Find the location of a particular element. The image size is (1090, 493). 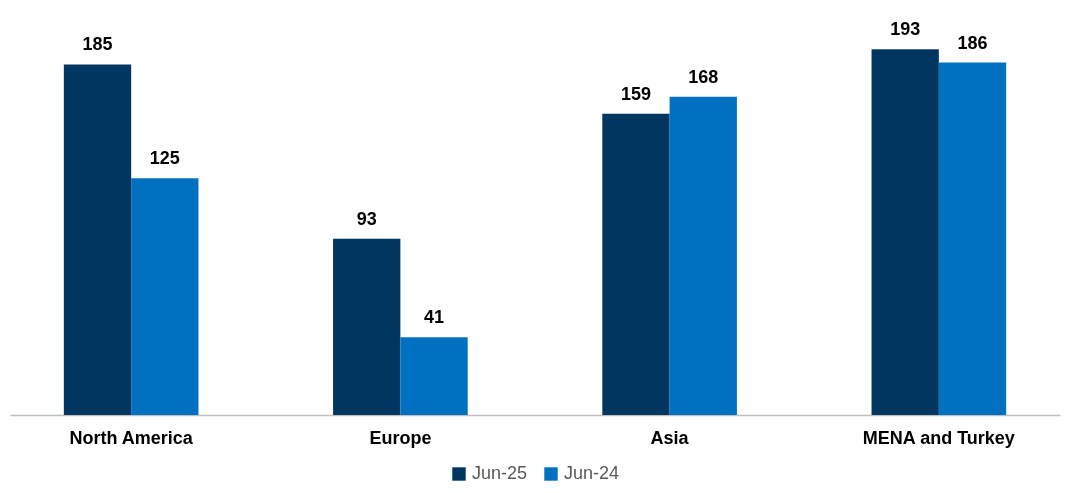

data-label: 193 is located at coordinates (905, 29).